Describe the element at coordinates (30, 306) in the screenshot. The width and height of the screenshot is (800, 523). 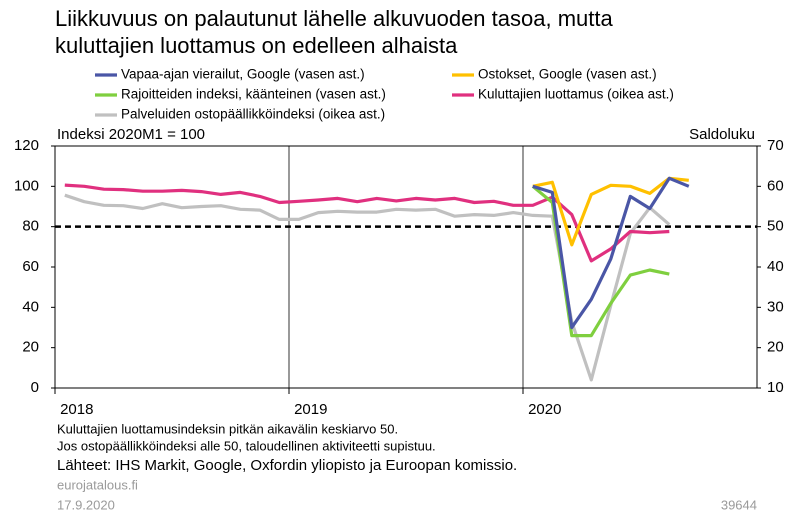
I see `y-tick-label: 40` at that location.